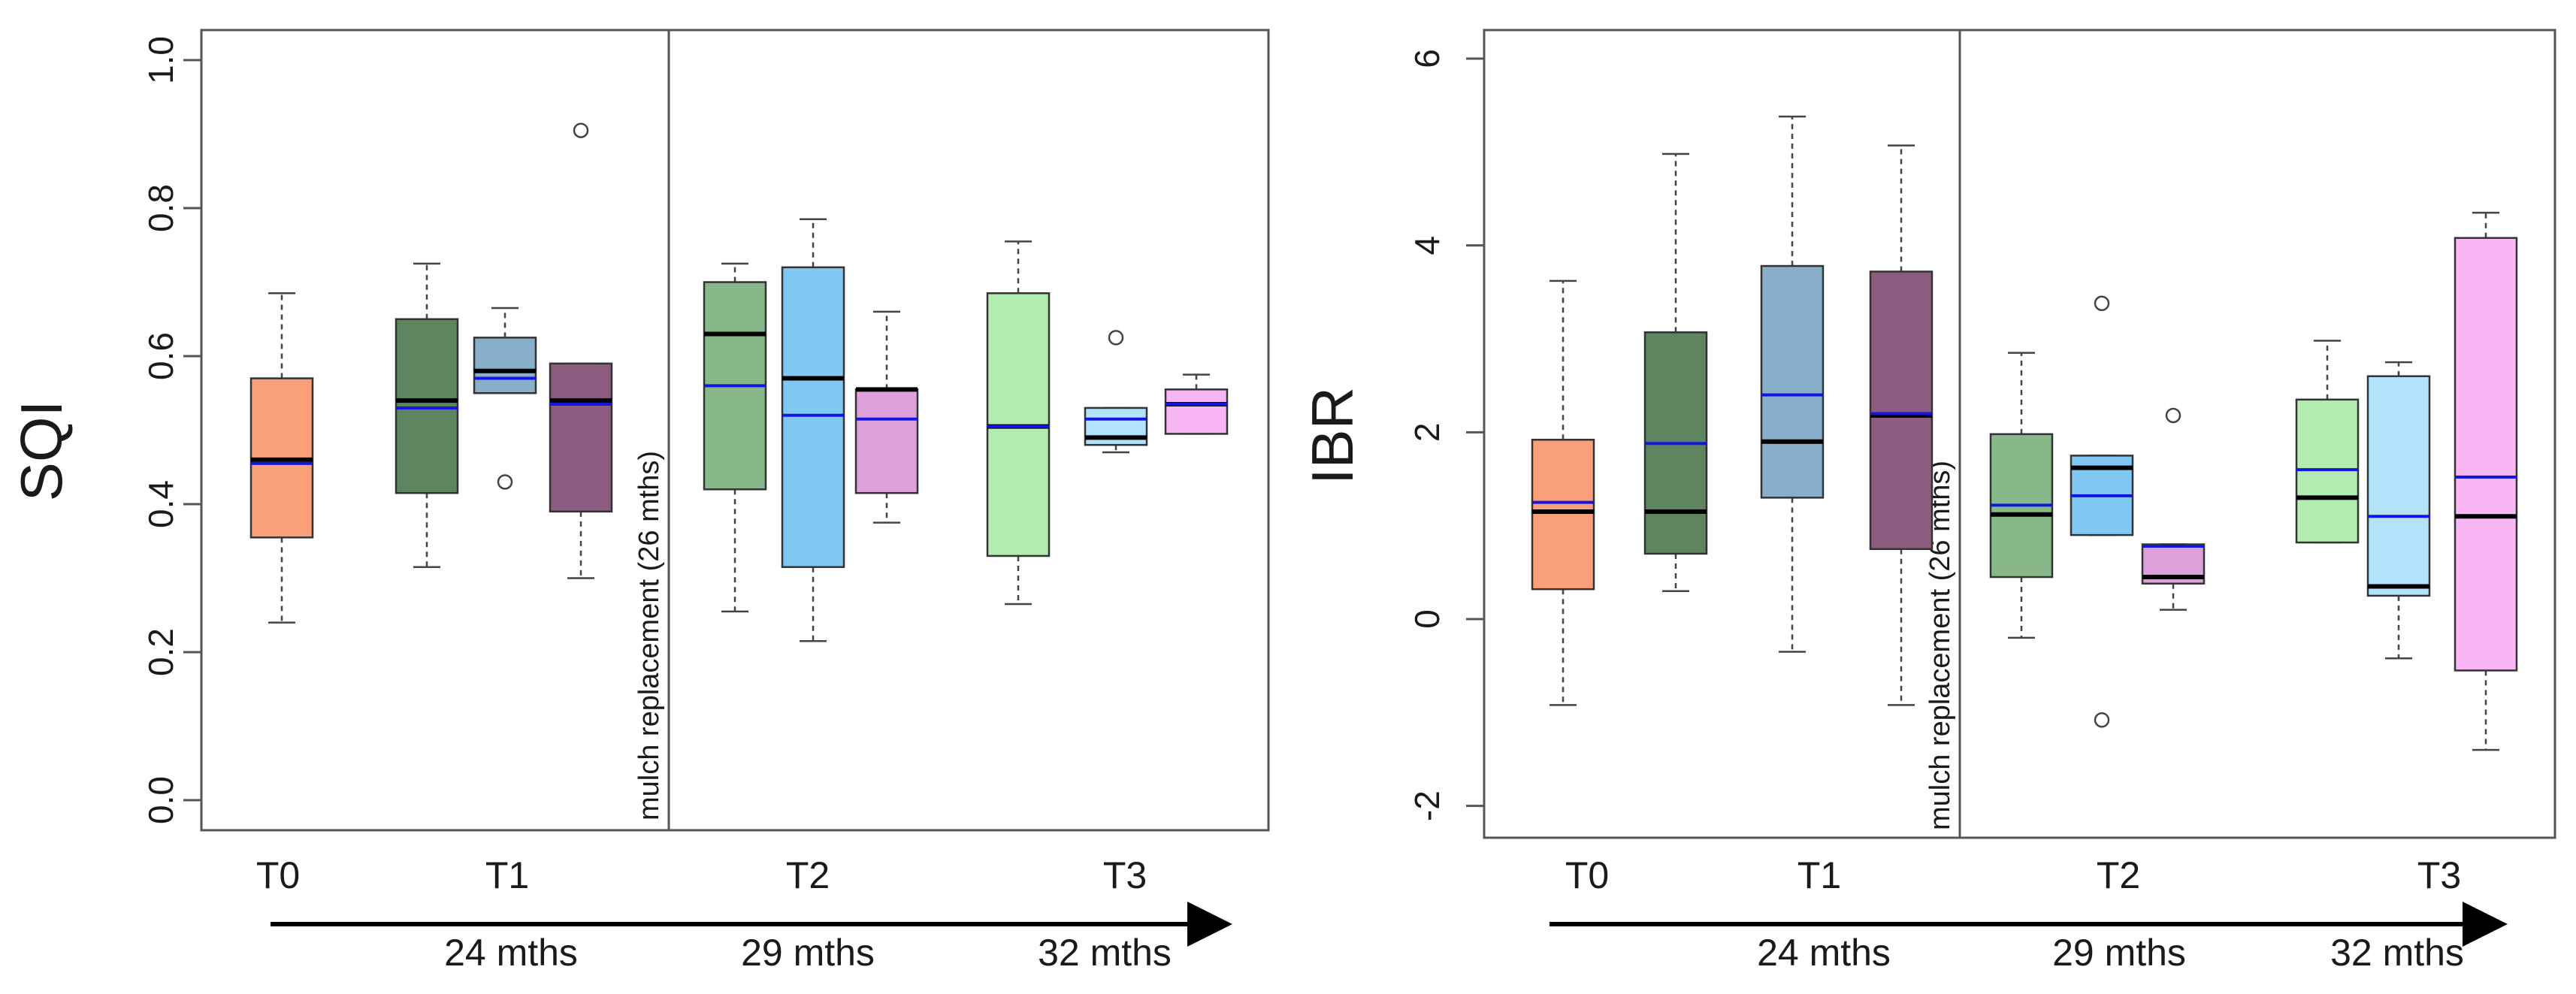 The height and width of the screenshot is (994, 2576). What do you see at coordinates (1125, 875) in the screenshot?
I see `sqi-group-label: T3` at bounding box center [1125, 875].